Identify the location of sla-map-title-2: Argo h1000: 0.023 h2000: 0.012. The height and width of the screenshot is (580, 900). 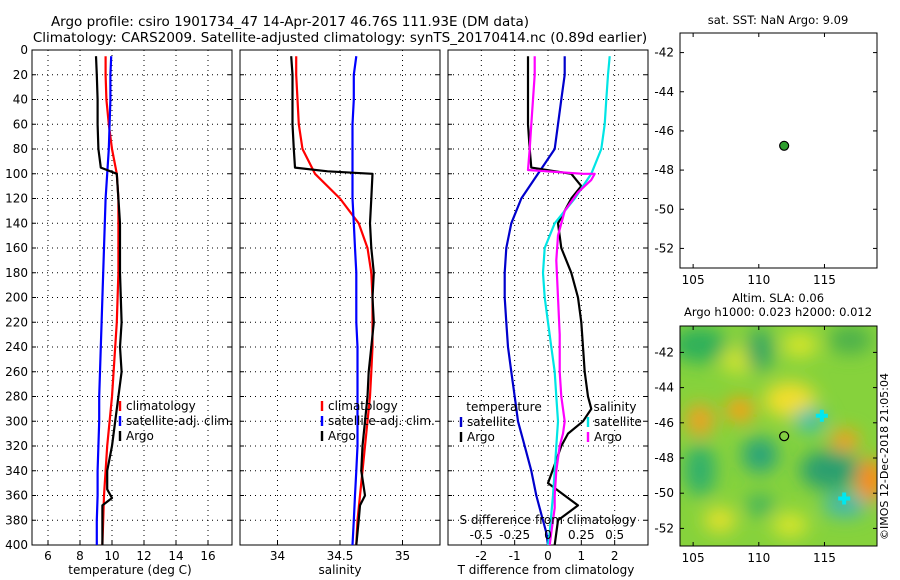
(778, 312).